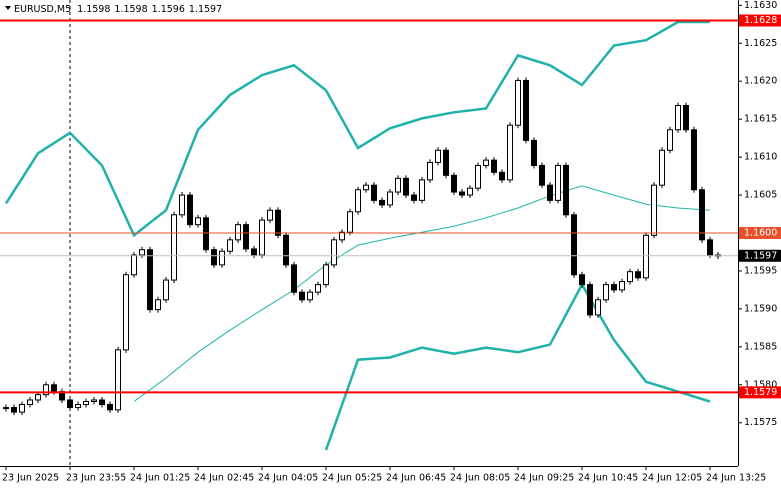 The width and height of the screenshot is (781, 489). What do you see at coordinates (760, 81) in the screenshot?
I see `y-tick-label: 1.1620` at bounding box center [760, 81].